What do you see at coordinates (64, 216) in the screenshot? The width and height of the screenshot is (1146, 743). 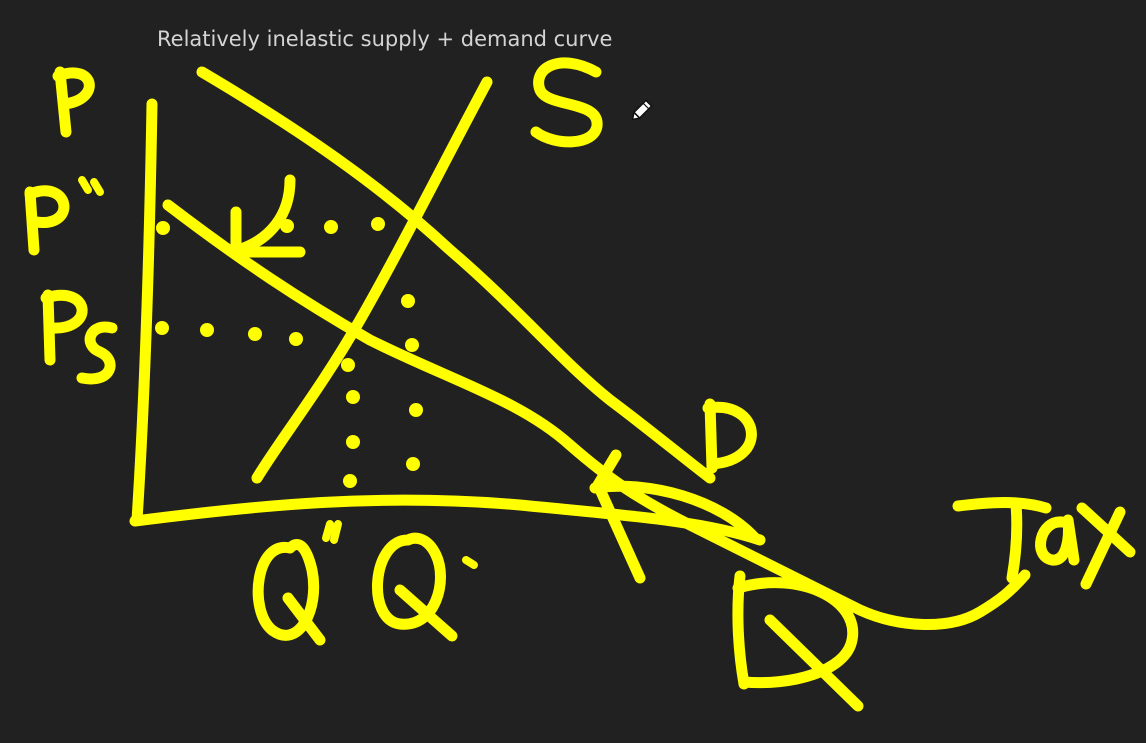 I see `label-p-star` at bounding box center [64, 216].